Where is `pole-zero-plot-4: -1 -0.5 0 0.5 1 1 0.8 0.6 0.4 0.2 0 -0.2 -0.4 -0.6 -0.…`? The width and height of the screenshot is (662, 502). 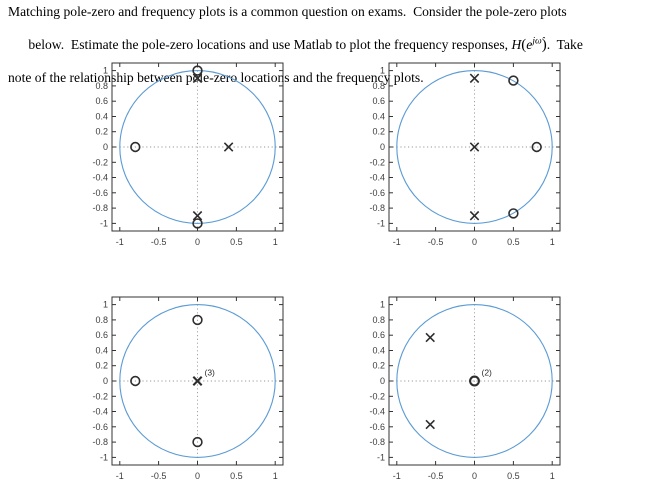 pole-zero-plot-4: -1 -0.5 0 0.5 1 1 0.8 0.6 0.4 0.2 0 -0.2 -0.4 -0.6 -0.… is located at coordinates (463, 389).